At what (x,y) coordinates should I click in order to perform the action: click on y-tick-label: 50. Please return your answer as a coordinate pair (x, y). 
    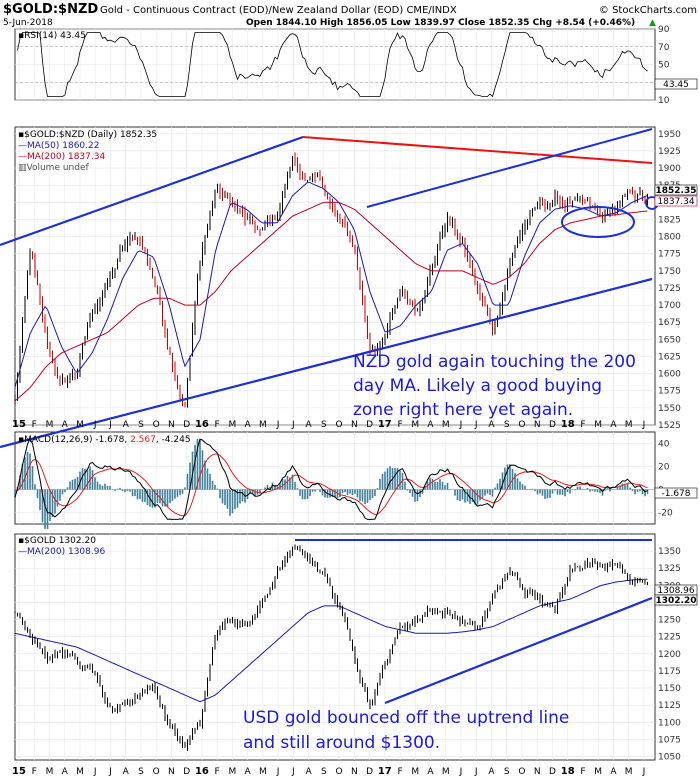
    Looking at the image, I should click on (664, 66).